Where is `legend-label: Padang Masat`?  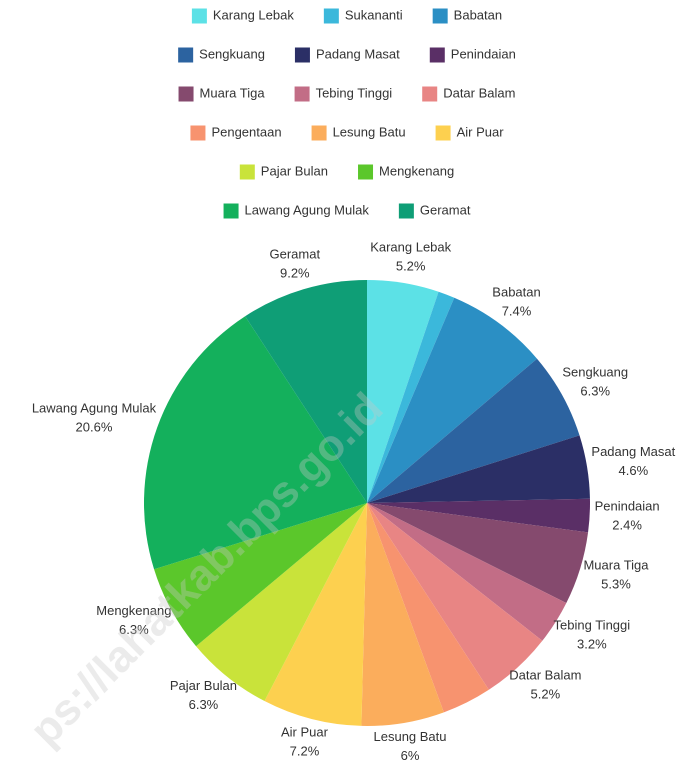
legend-label: Padang Masat is located at coordinates (358, 53).